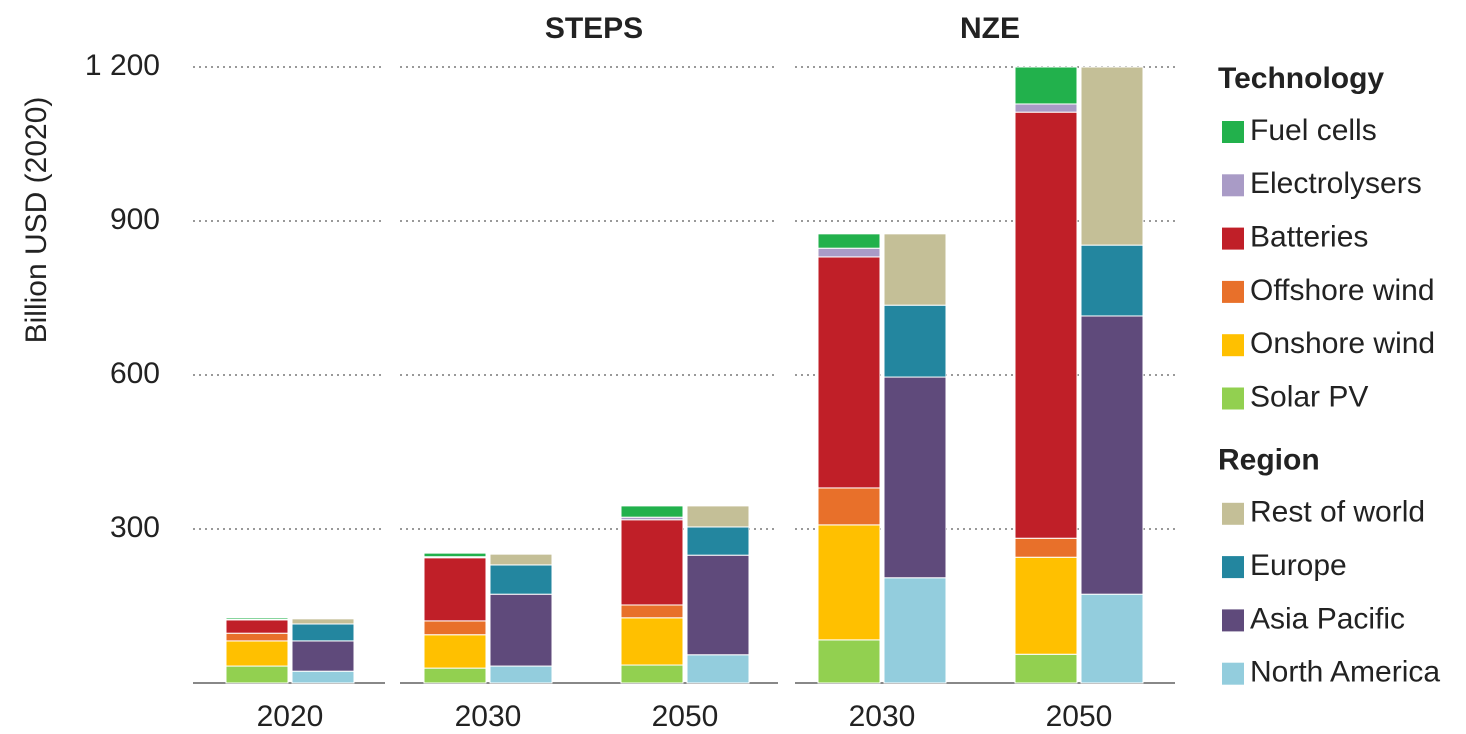  What do you see at coordinates (1345, 672) in the screenshot?
I see `legend-label: North America` at bounding box center [1345, 672].